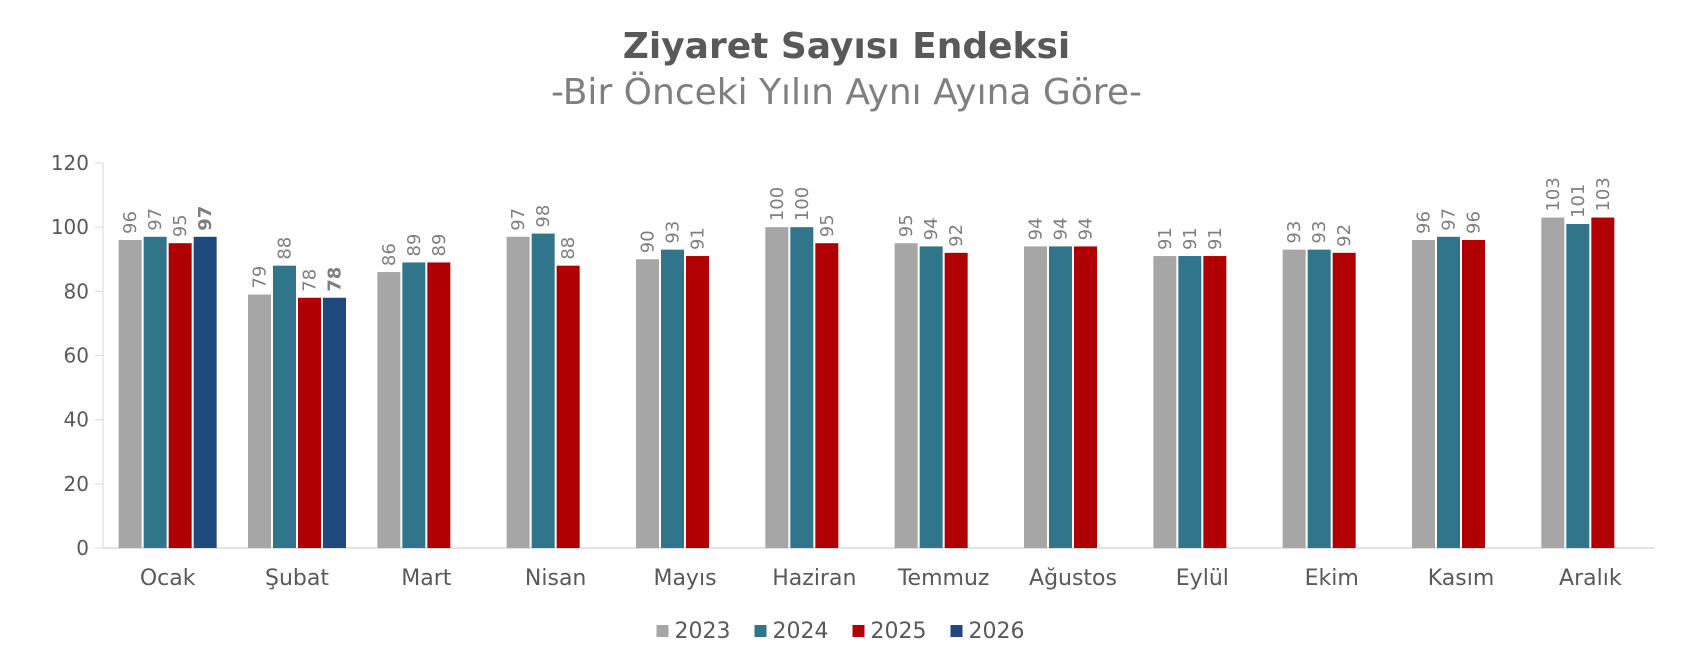 The width and height of the screenshot is (1693, 672). What do you see at coordinates (899, 631) in the screenshot?
I see `legend-label: 2025` at bounding box center [899, 631].